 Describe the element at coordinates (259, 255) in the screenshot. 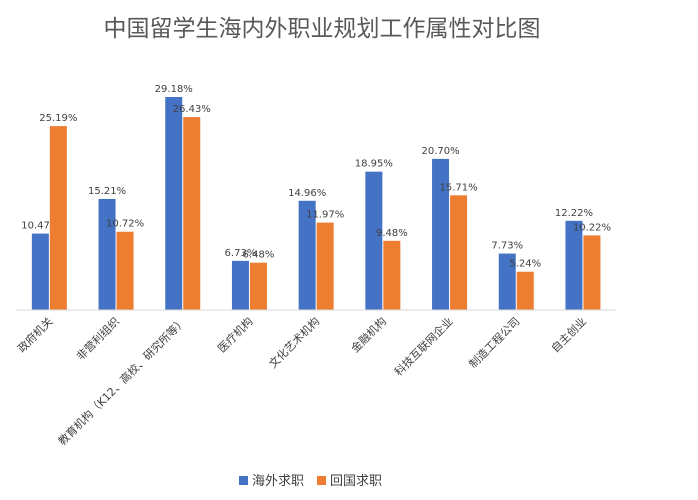

I see `data-label-domestic-3: 6.48%` at that location.